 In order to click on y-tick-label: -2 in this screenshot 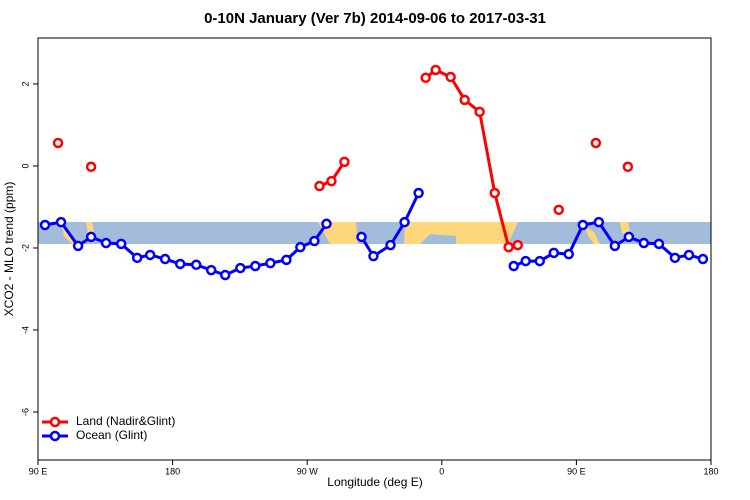, I will do `click(25, 248)`.